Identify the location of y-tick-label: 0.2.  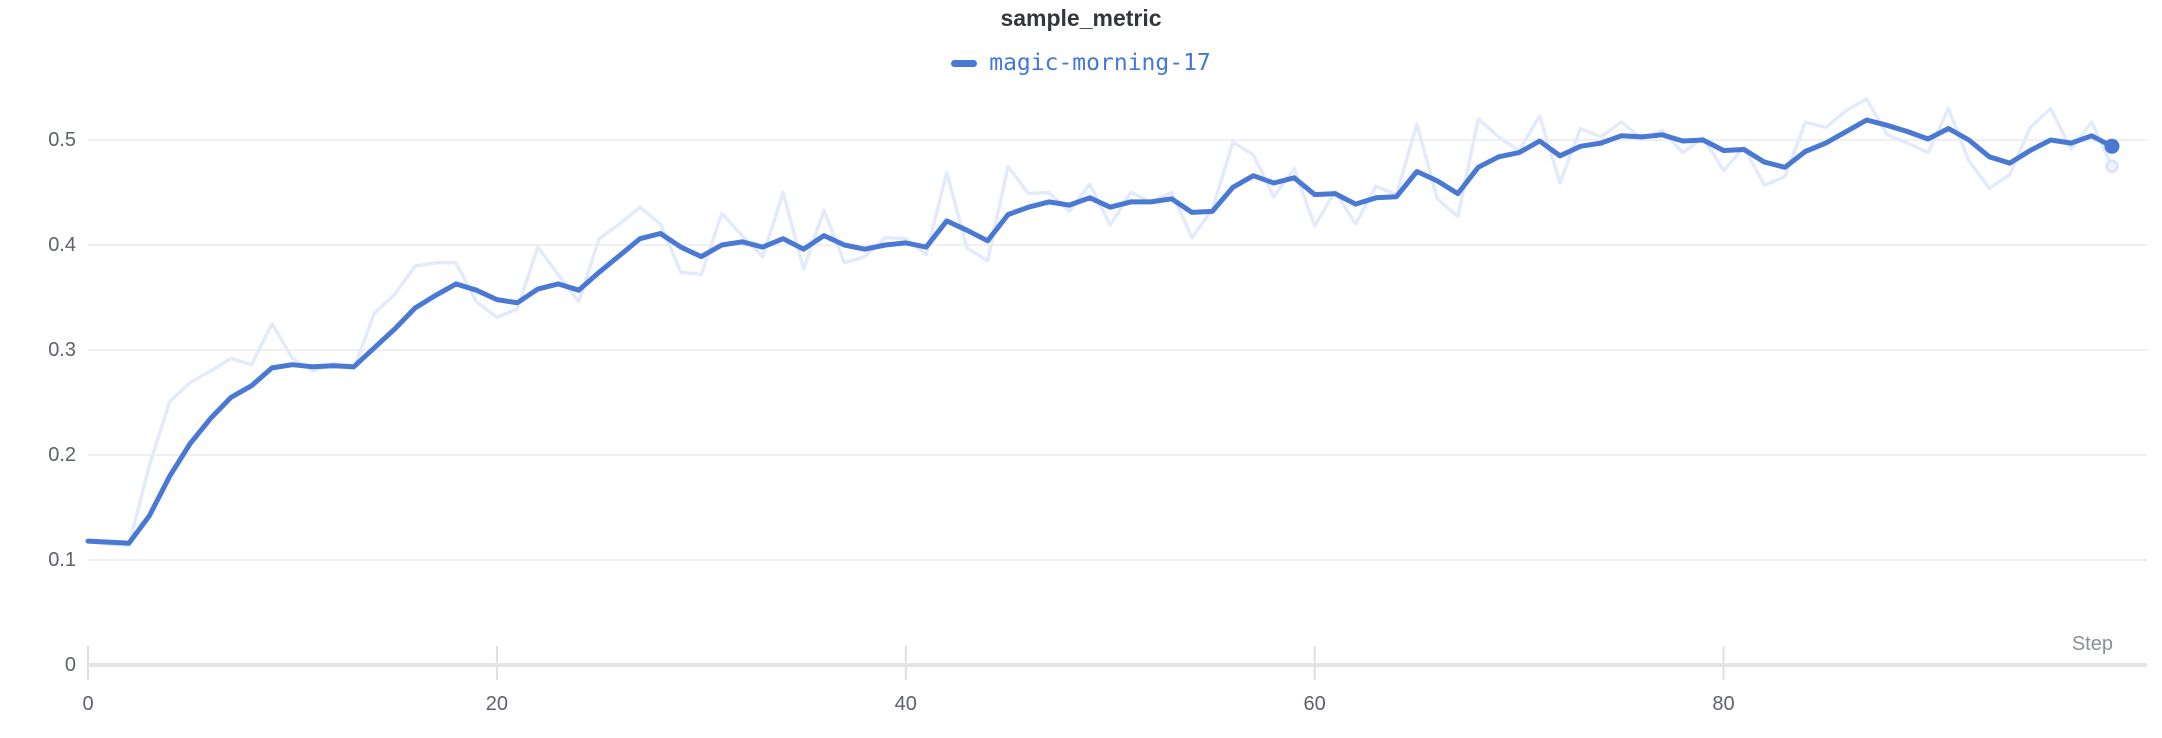
(62, 455).